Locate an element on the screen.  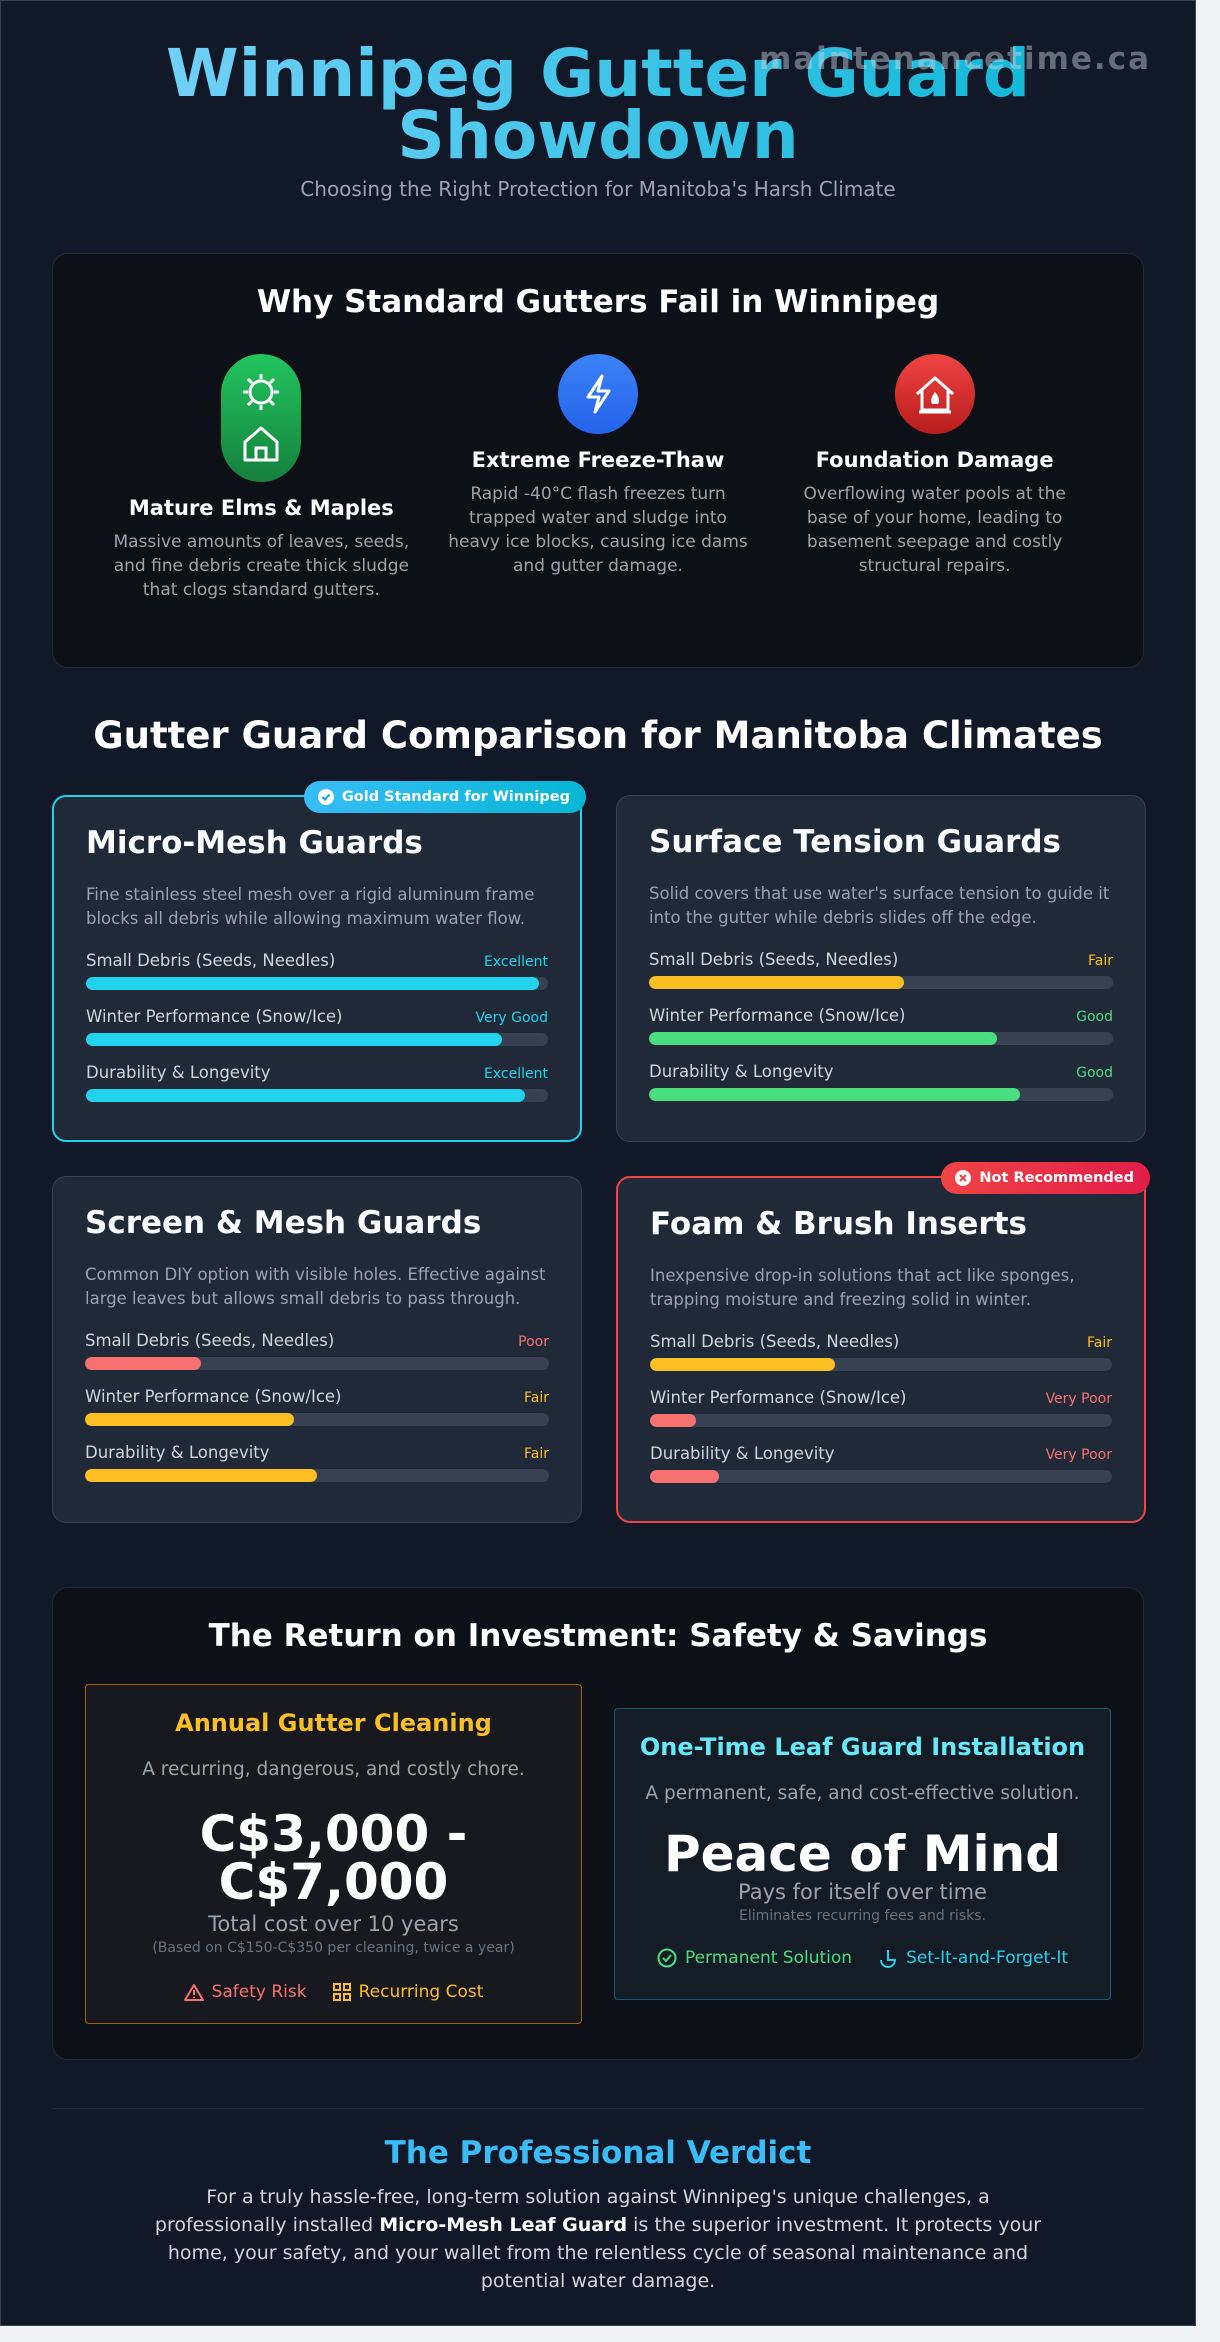
tag: Set-It-and-Forget-It is located at coordinates (973, 1958).